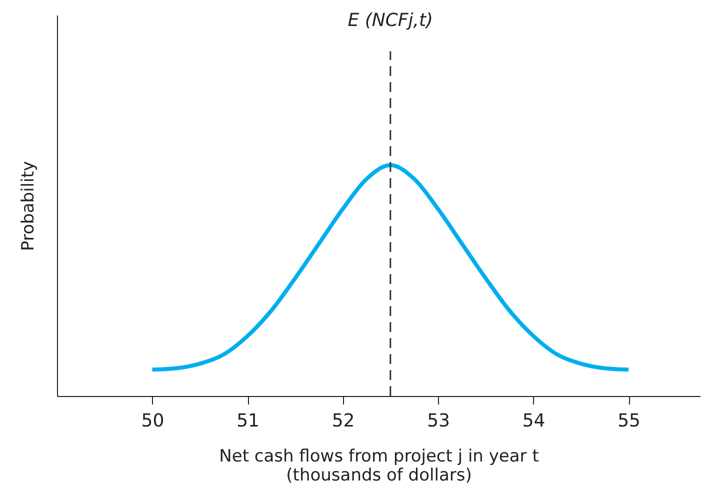  I want to click on x-tick-label: 54, so click(534, 421).